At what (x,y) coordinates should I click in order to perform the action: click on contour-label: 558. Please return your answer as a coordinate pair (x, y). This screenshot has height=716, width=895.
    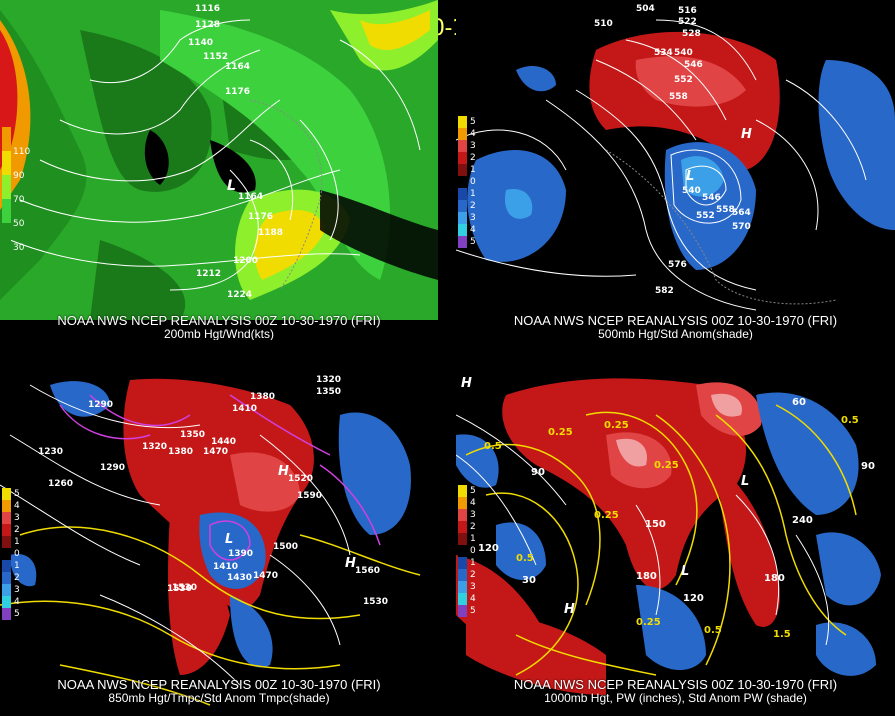
    Looking at the image, I should click on (678, 97).